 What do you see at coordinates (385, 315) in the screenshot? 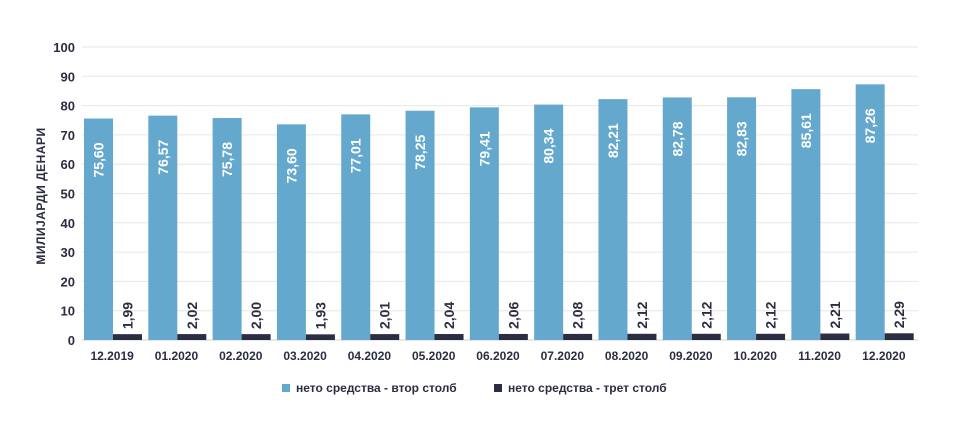
I see `data-label-series-2: 2,01` at bounding box center [385, 315].